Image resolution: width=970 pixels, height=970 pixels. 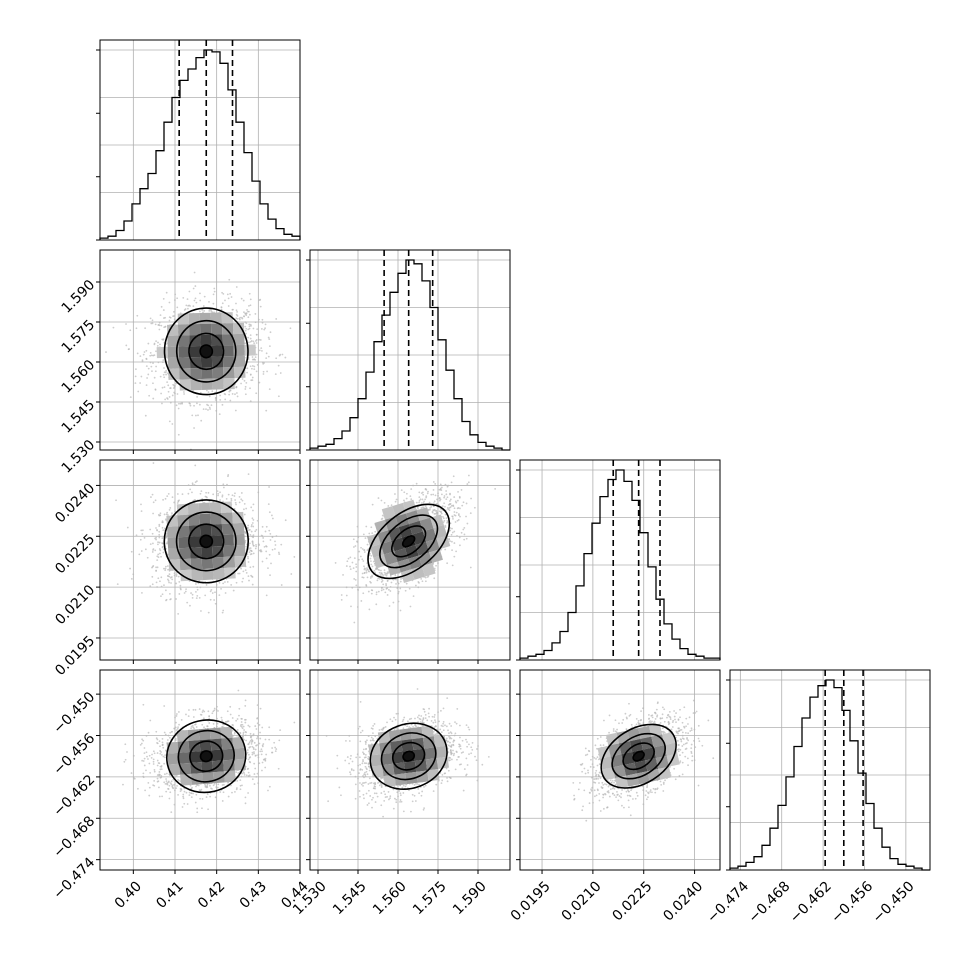 What do you see at coordinates (79, 457) in the screenshot?
I see `y-tick-label: 1.530` at bounding box center [79, 457].